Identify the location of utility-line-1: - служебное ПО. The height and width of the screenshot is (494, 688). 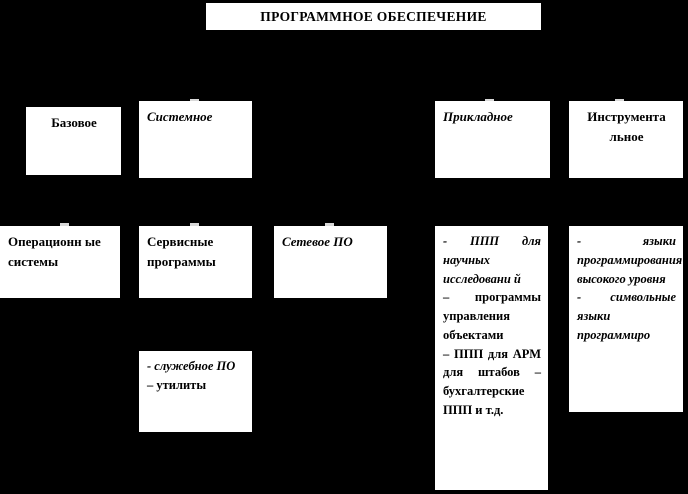
(191, 366).